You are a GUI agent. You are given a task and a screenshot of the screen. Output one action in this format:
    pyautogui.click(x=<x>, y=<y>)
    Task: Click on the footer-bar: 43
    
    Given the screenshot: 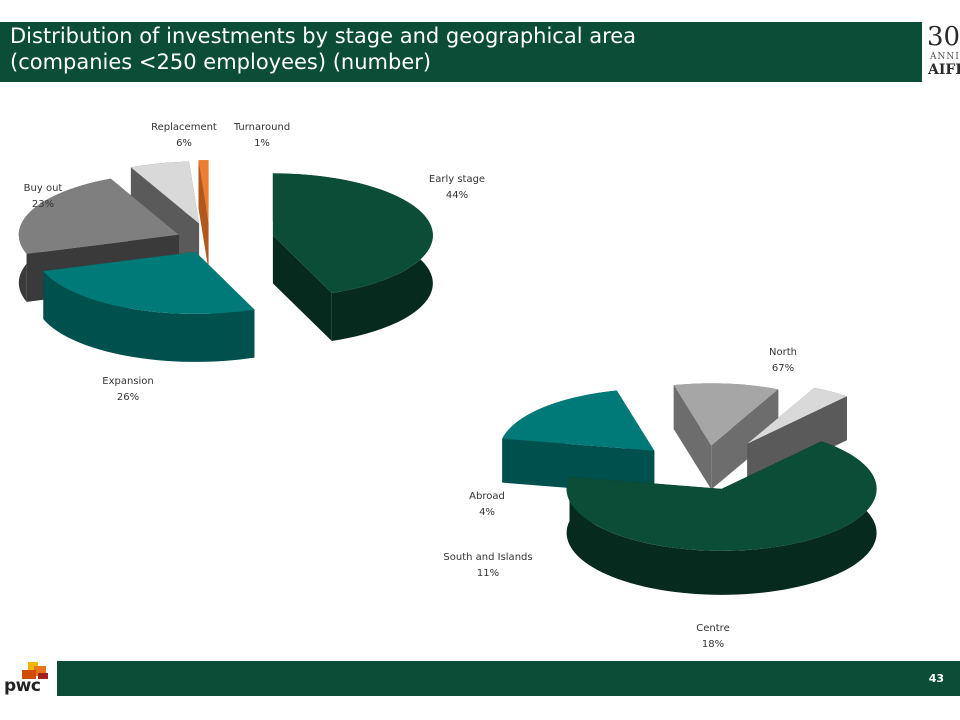 What is the action you would take?
    pyautogui.click(x=508, y=678)
    